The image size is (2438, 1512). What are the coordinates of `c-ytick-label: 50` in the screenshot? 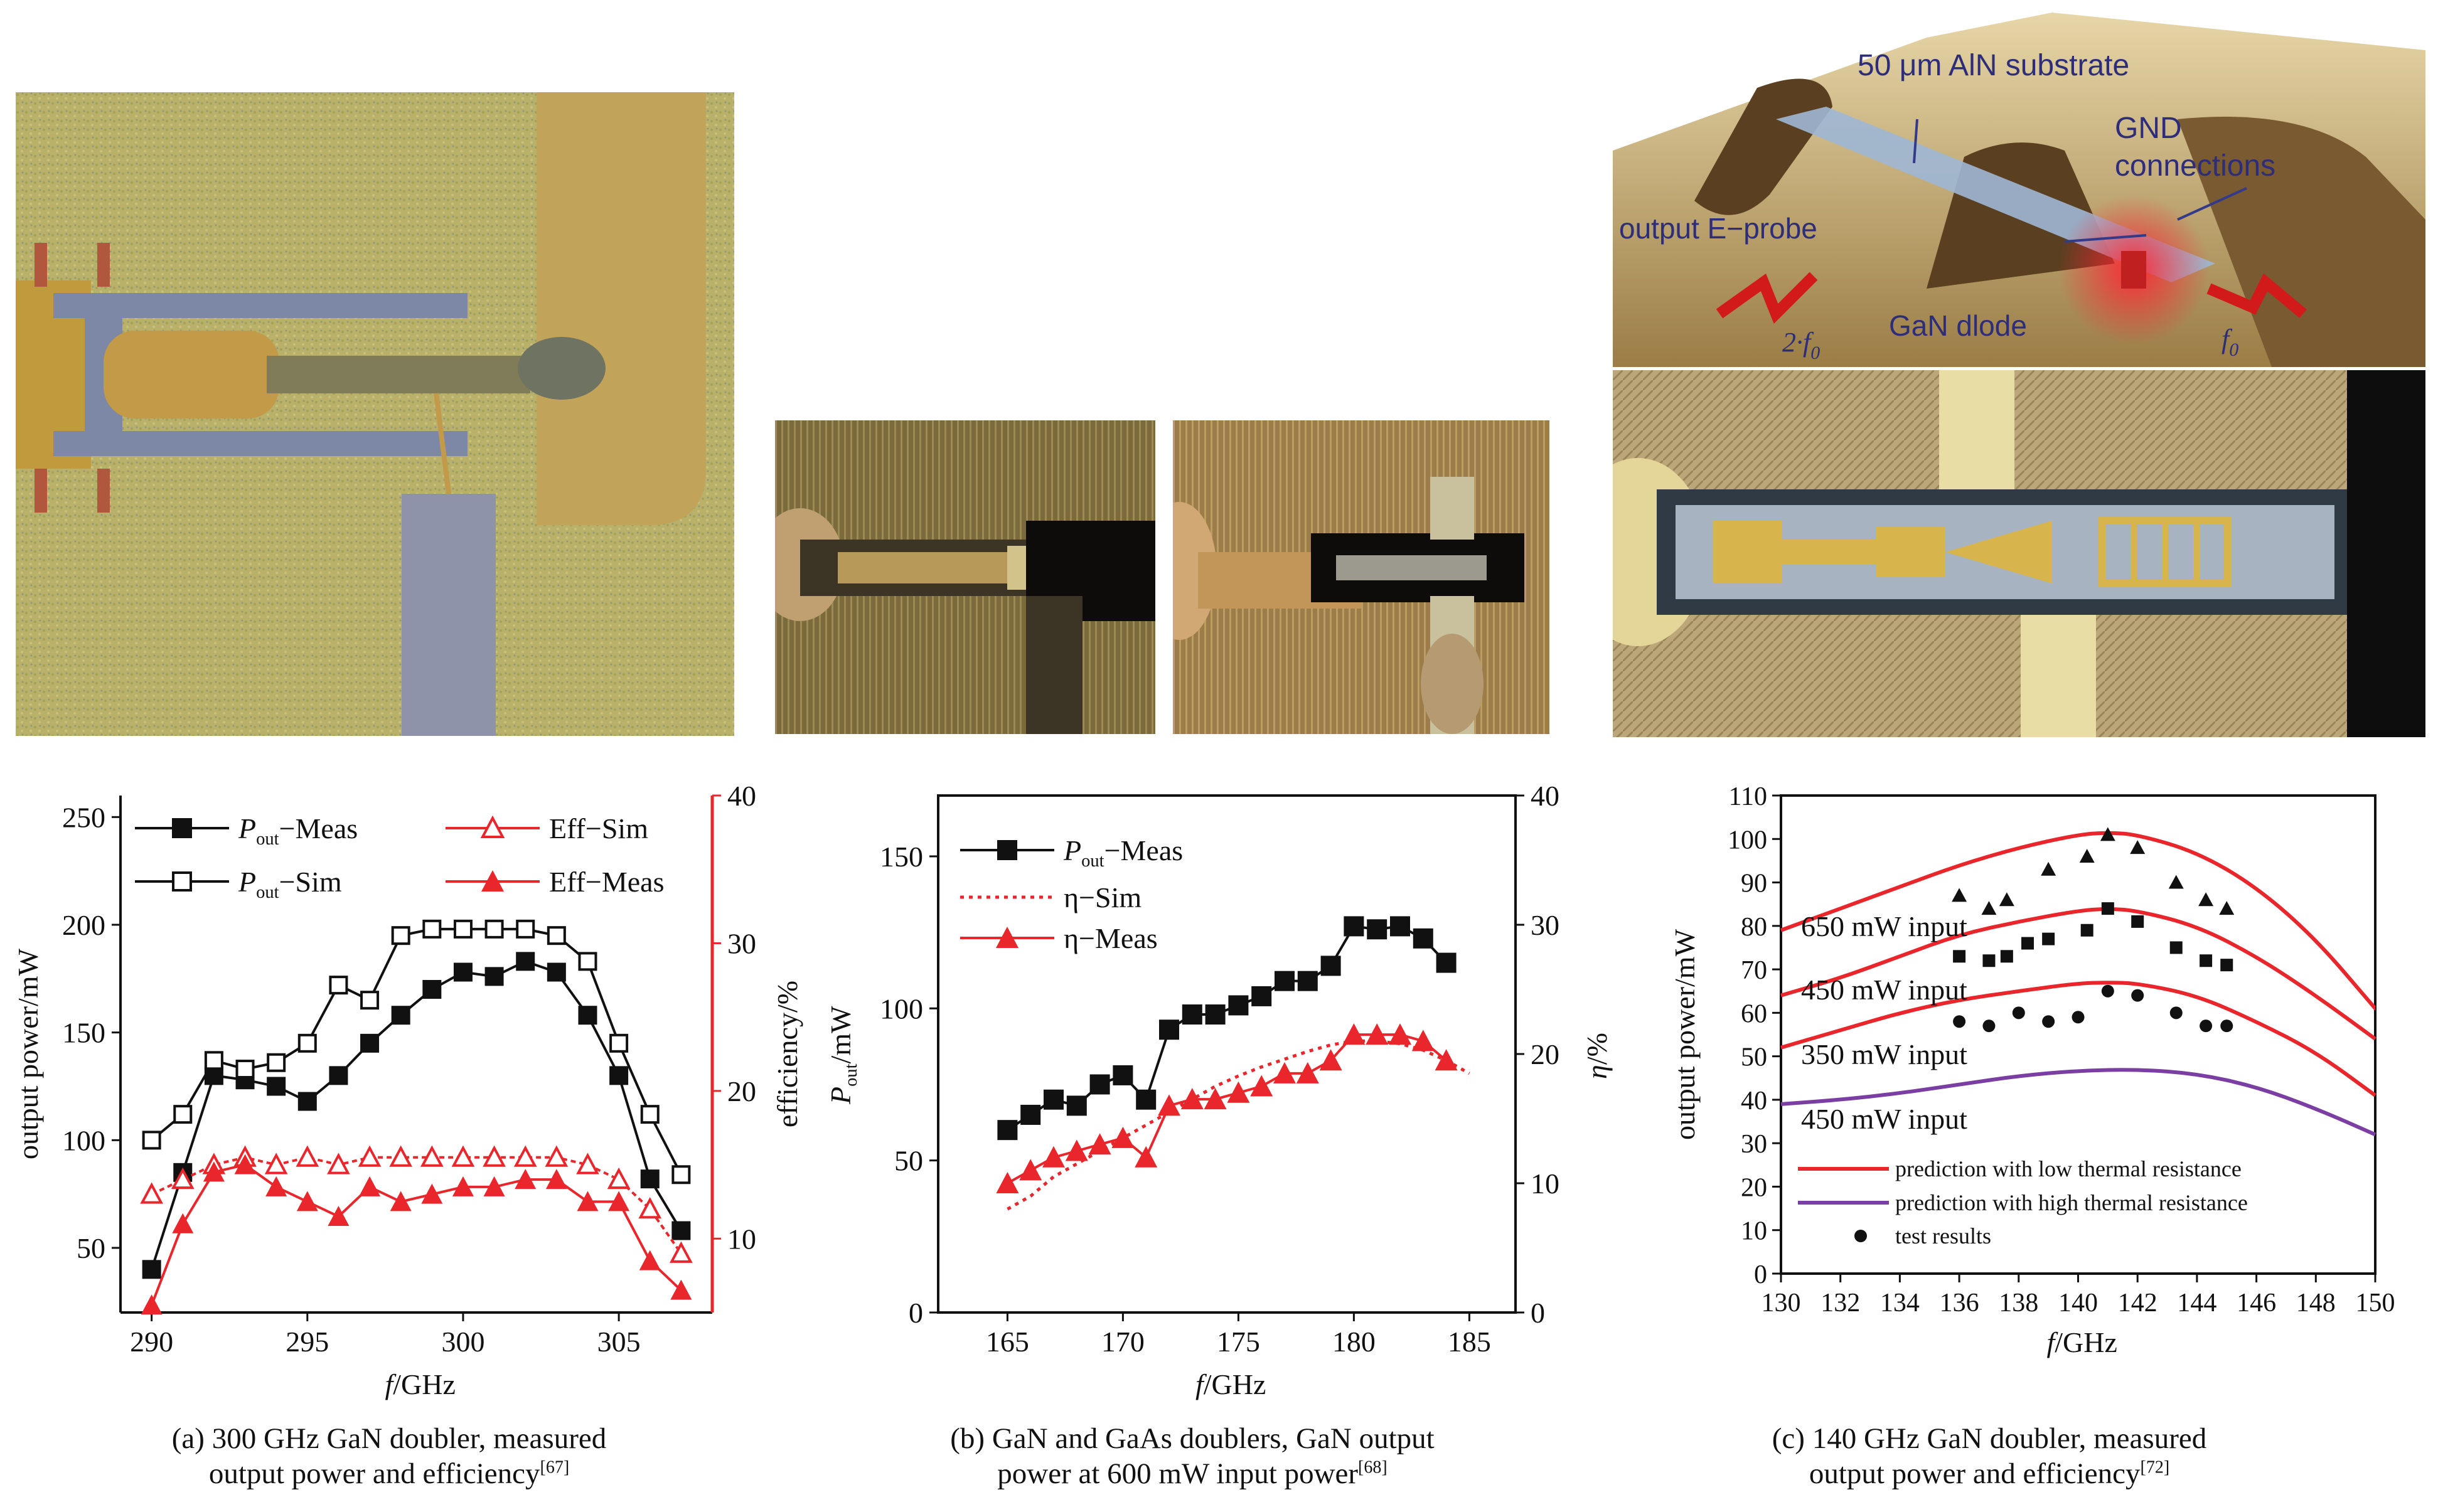 It's located at (1754, 1057).